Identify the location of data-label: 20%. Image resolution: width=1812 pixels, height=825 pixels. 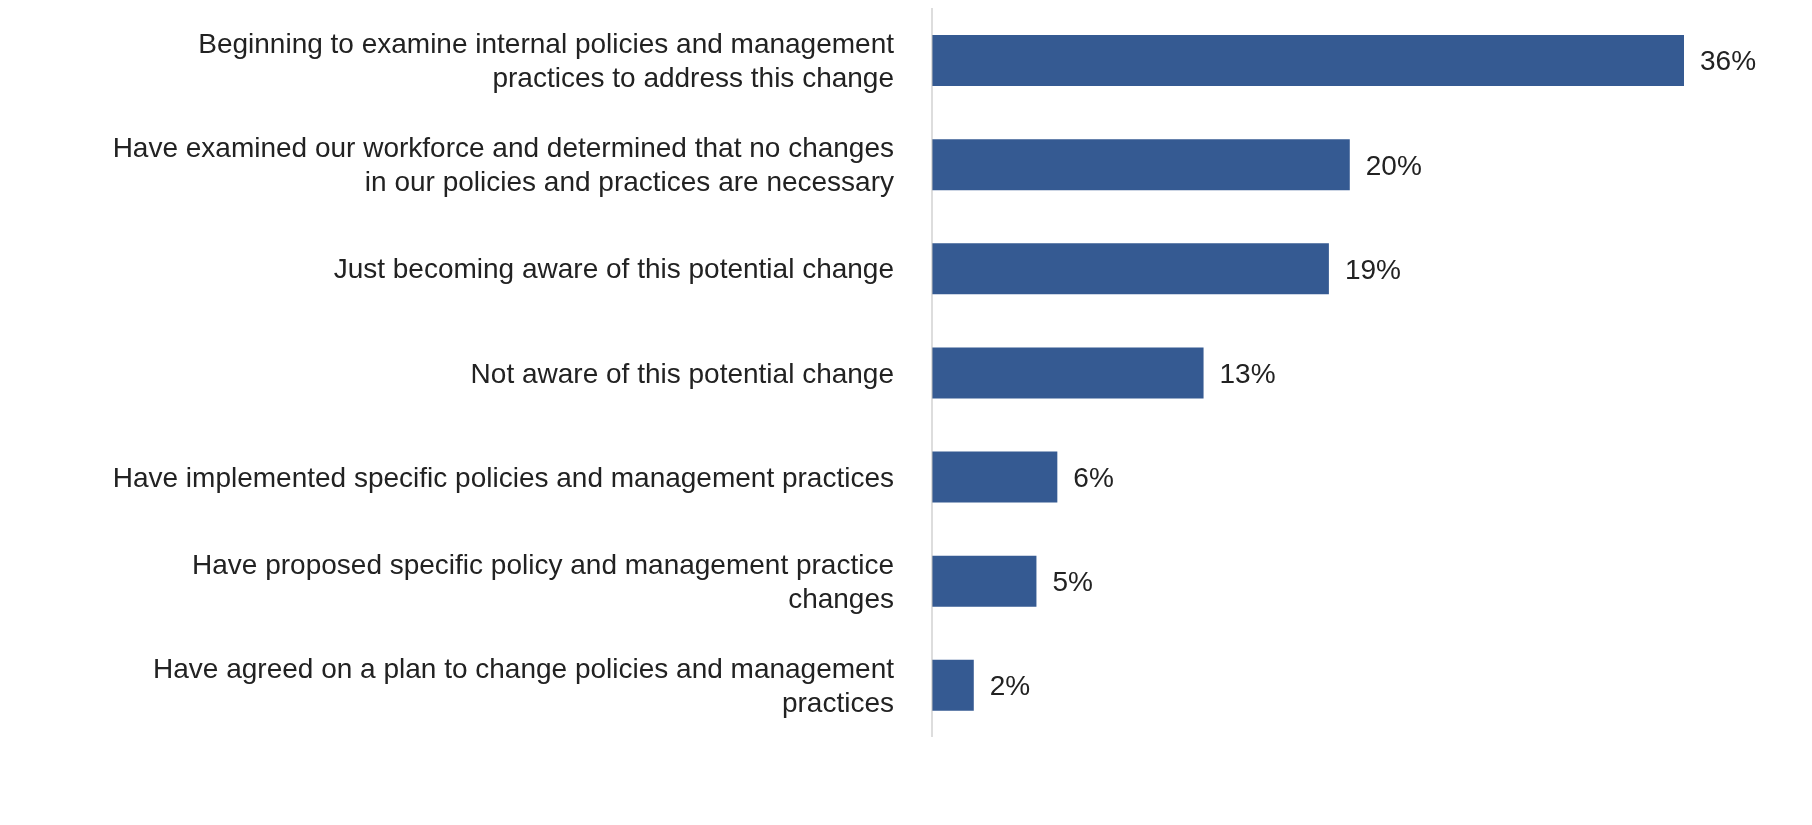
(1393, 165).